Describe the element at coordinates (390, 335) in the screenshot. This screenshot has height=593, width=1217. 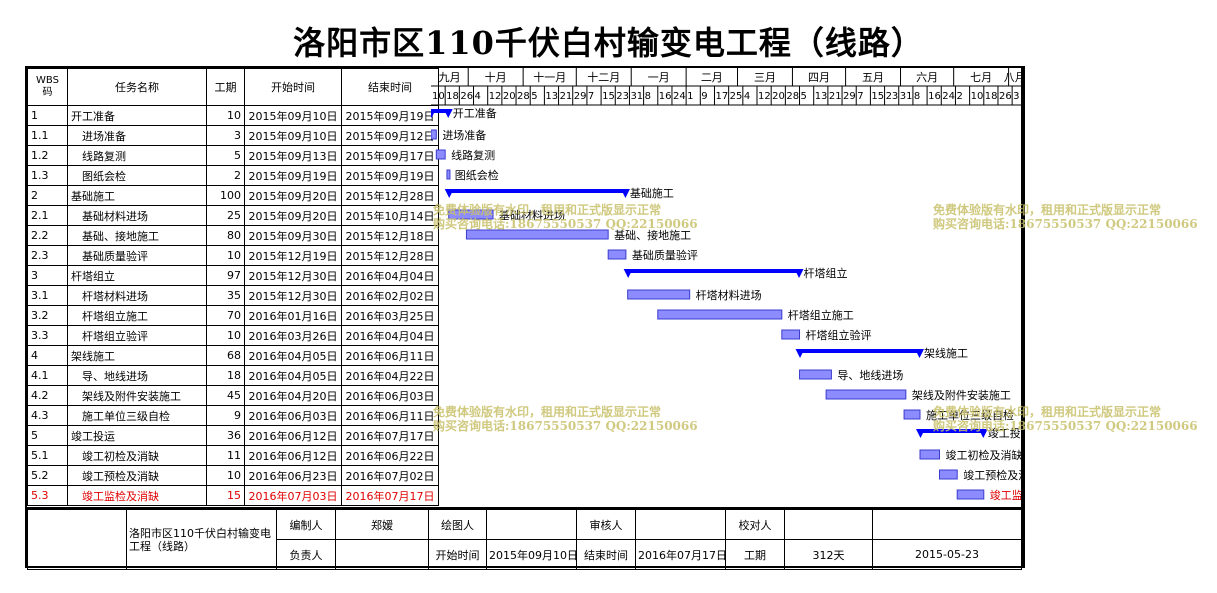
I see `task-end: 2016年04月04日` at that location.